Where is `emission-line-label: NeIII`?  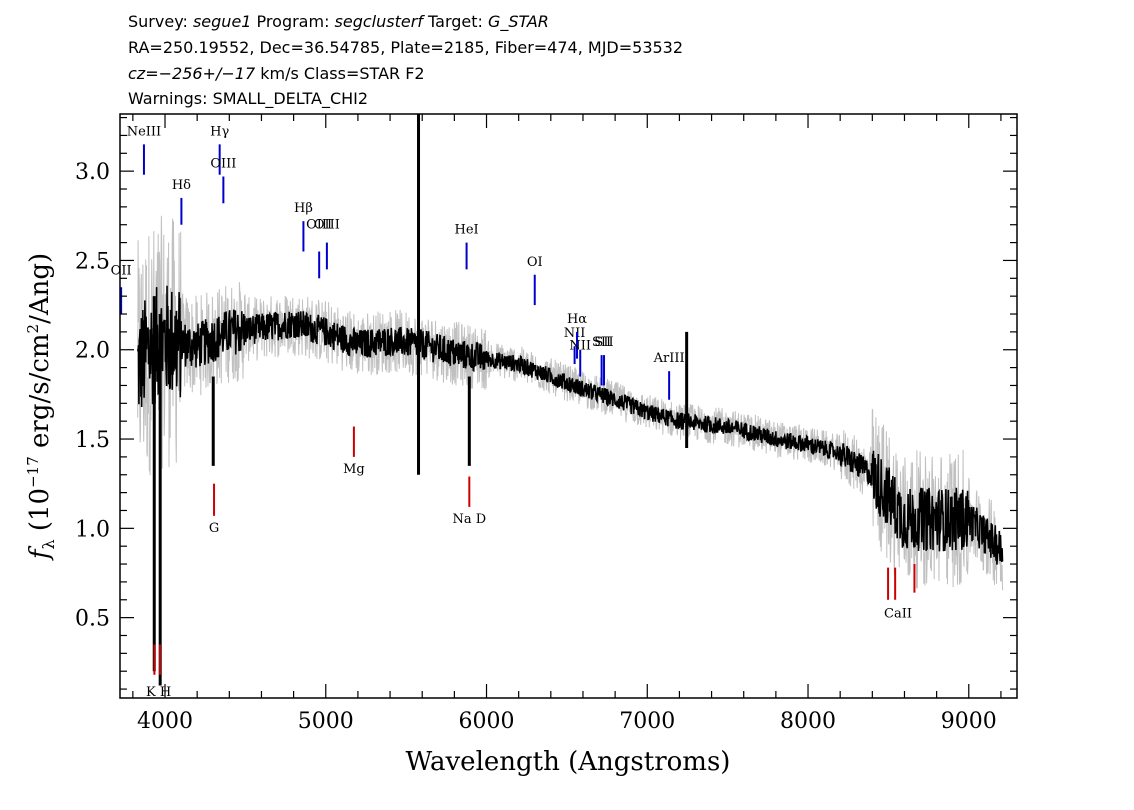 emission-line-label: NeIII is located at coordinates (144, 131).